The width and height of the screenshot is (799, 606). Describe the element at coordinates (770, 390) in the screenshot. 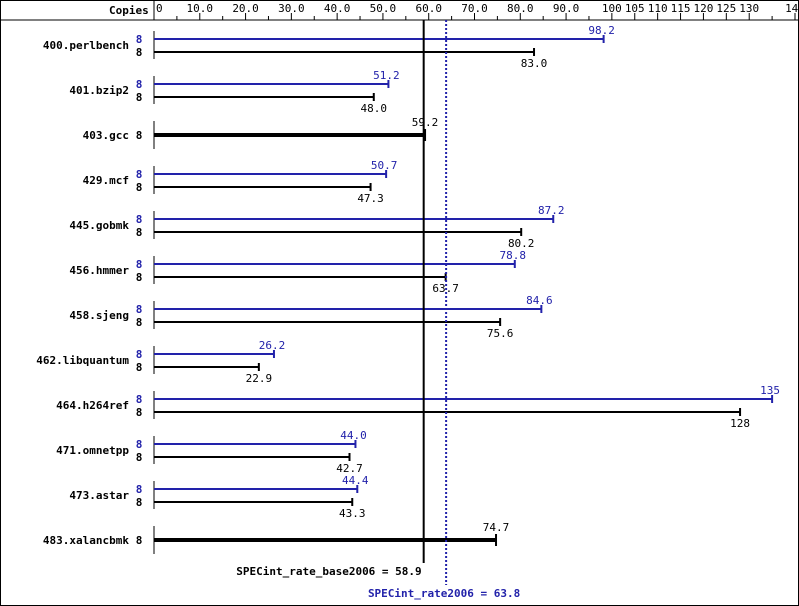

I see `peak-value-label: 135` at that location.